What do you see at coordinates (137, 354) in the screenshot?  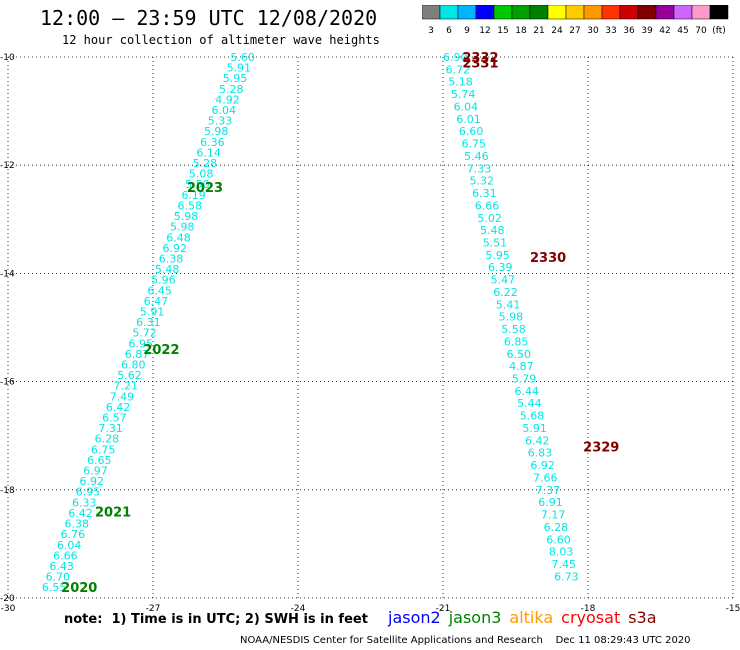 I see `wave-height-value: 6.87` at bounding box center [137, 354].